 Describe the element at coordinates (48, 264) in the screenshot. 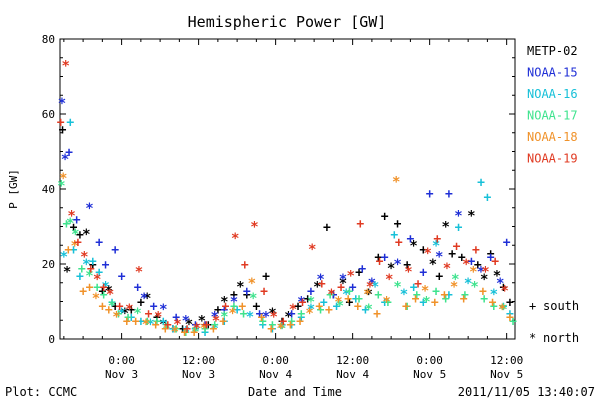

I see `y-tick-label: 20` at that location.